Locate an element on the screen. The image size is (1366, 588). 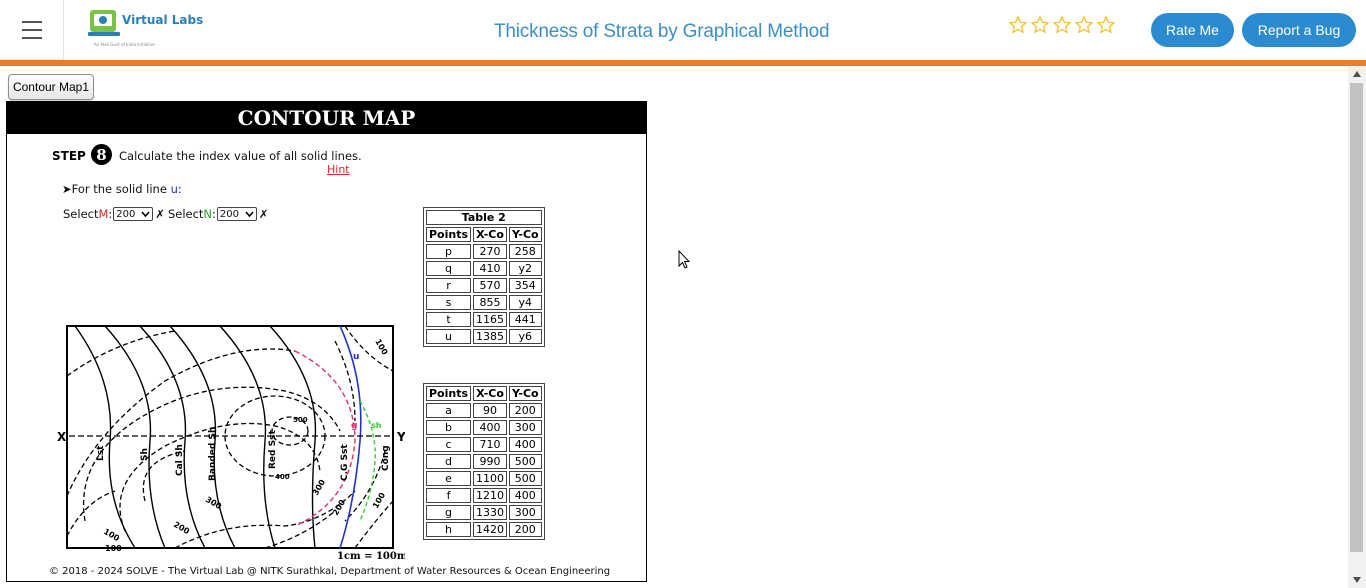
wrong-mark-icon: ✗ is located at coordinates (160, 214).